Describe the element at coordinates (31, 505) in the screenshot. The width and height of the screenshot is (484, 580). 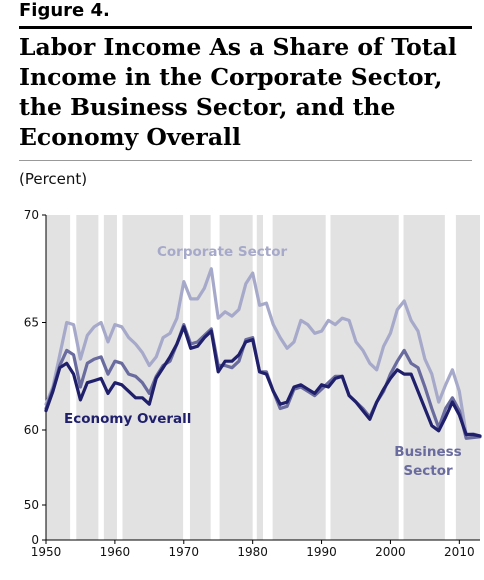
I see `y-tick-label: 50` at that location.